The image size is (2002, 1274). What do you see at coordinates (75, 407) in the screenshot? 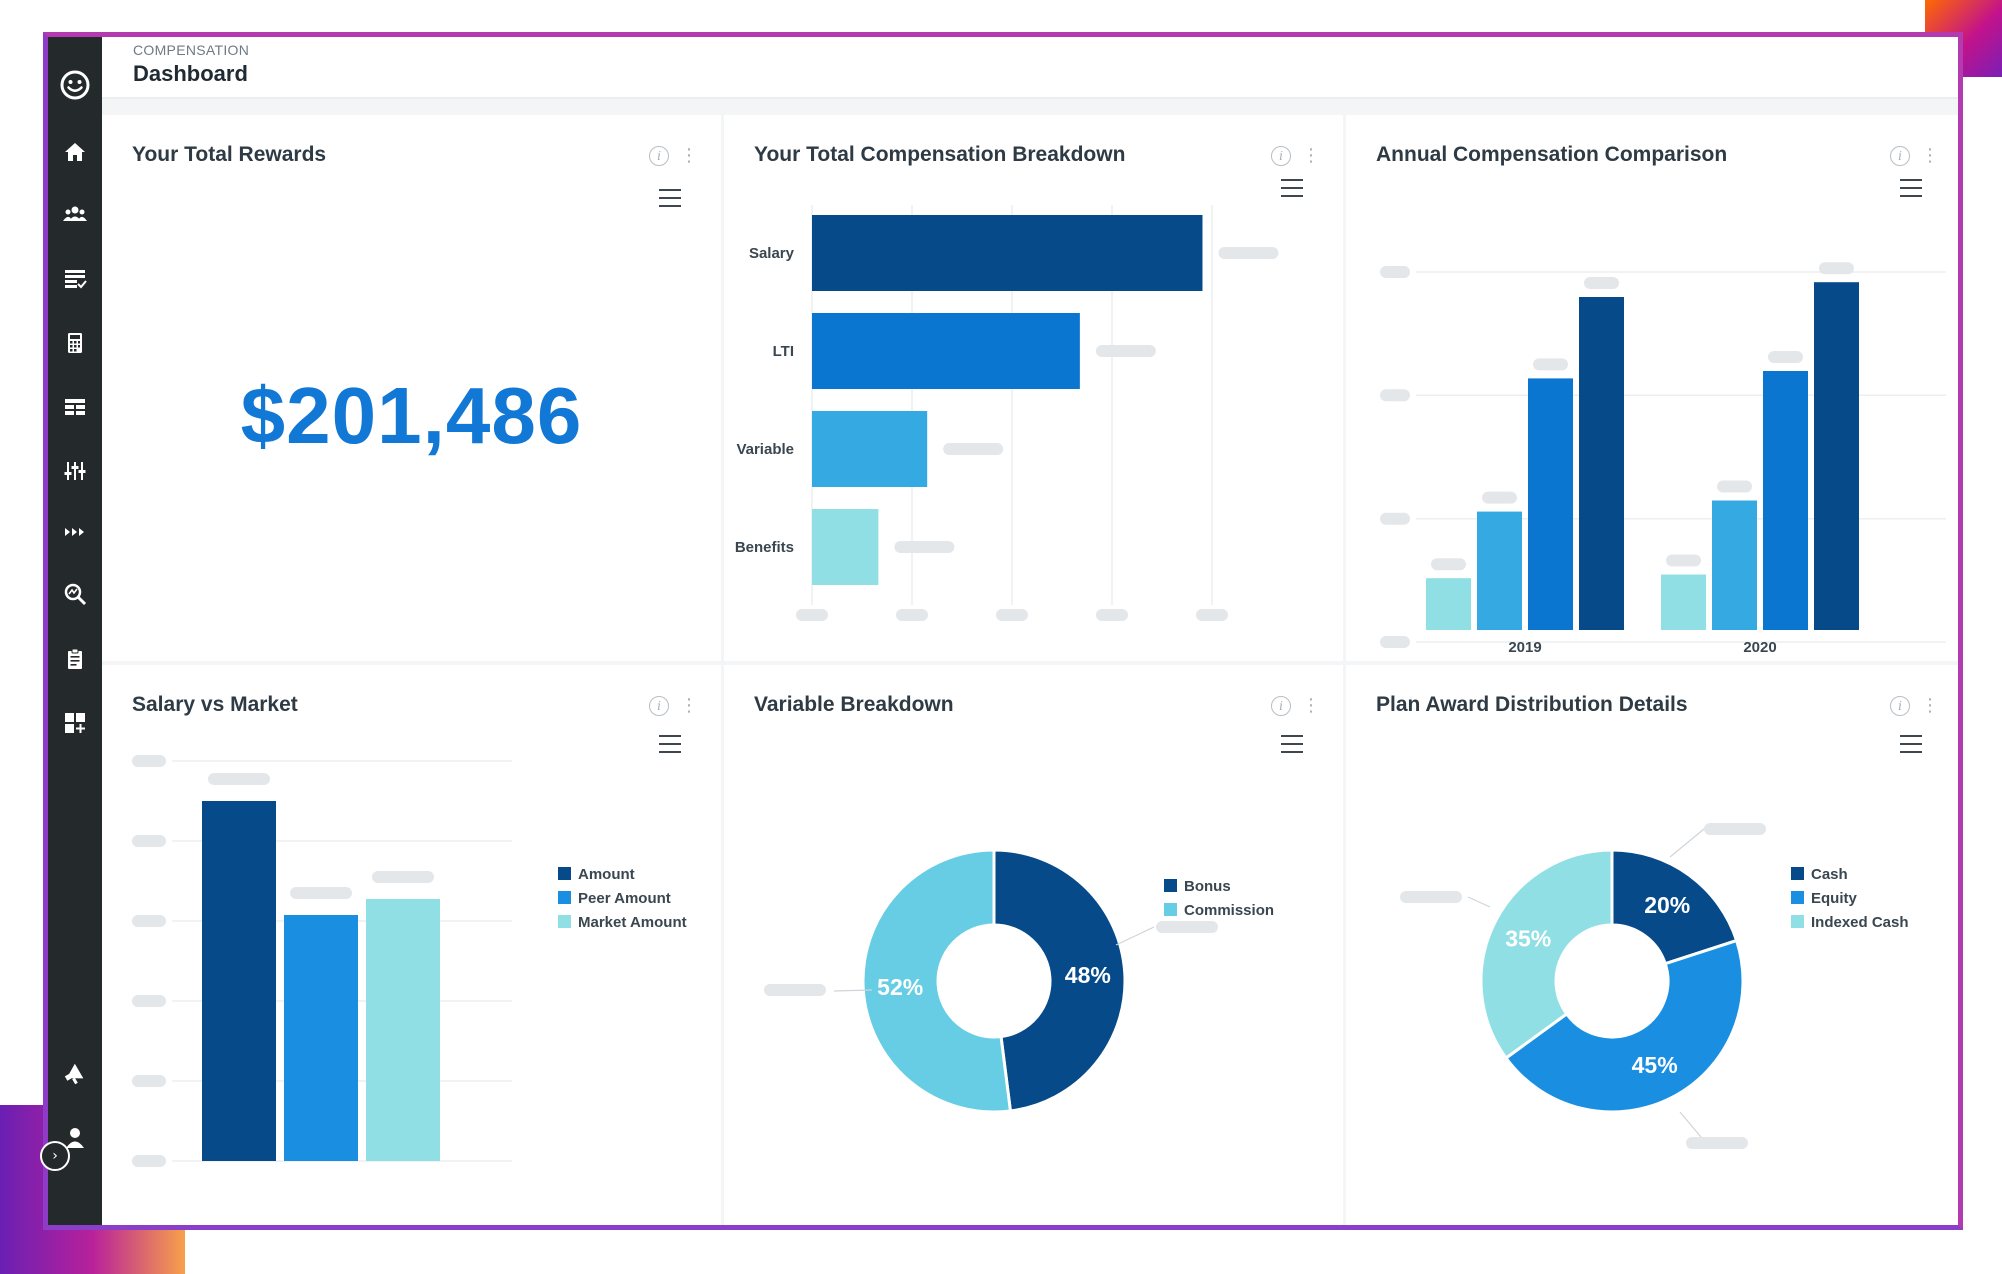
I see `grid-table-icon` at bounding box center [75, 407].